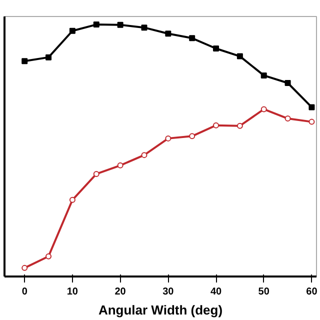  Describe the element at coordinates (160, 310) in the screenshot. I see `x-axis-title: Angular Width (deg)` at that location.